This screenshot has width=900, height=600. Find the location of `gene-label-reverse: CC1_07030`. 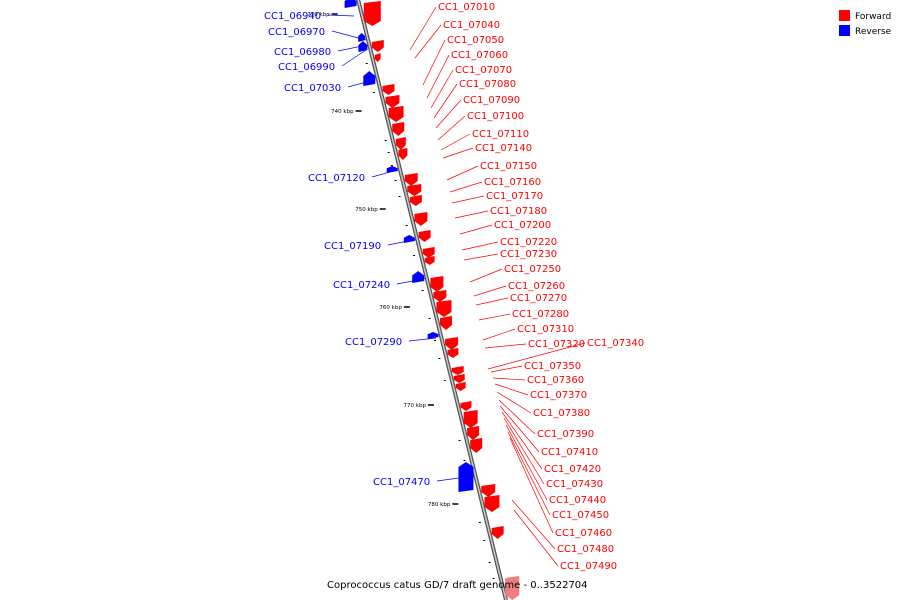

gene-label-reverse: CC1_07030 is located at coordinates (312, 88).